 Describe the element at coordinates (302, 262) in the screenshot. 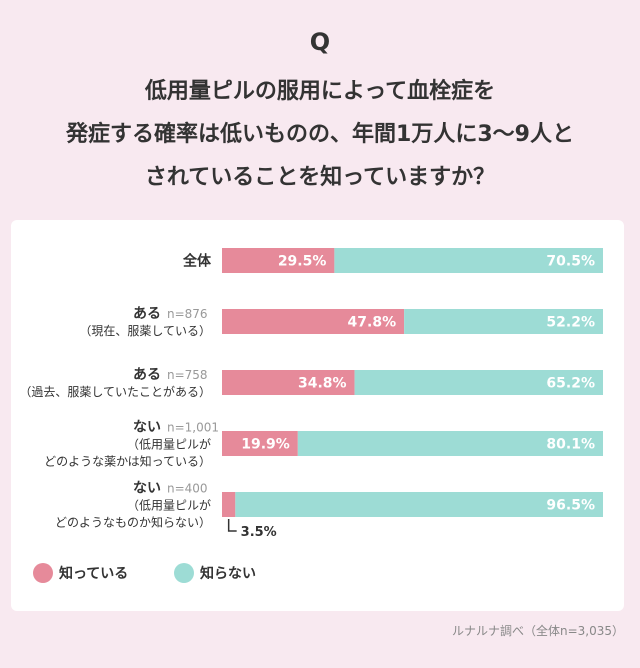

I see `value-label-know-1: 29.5%` at that location.